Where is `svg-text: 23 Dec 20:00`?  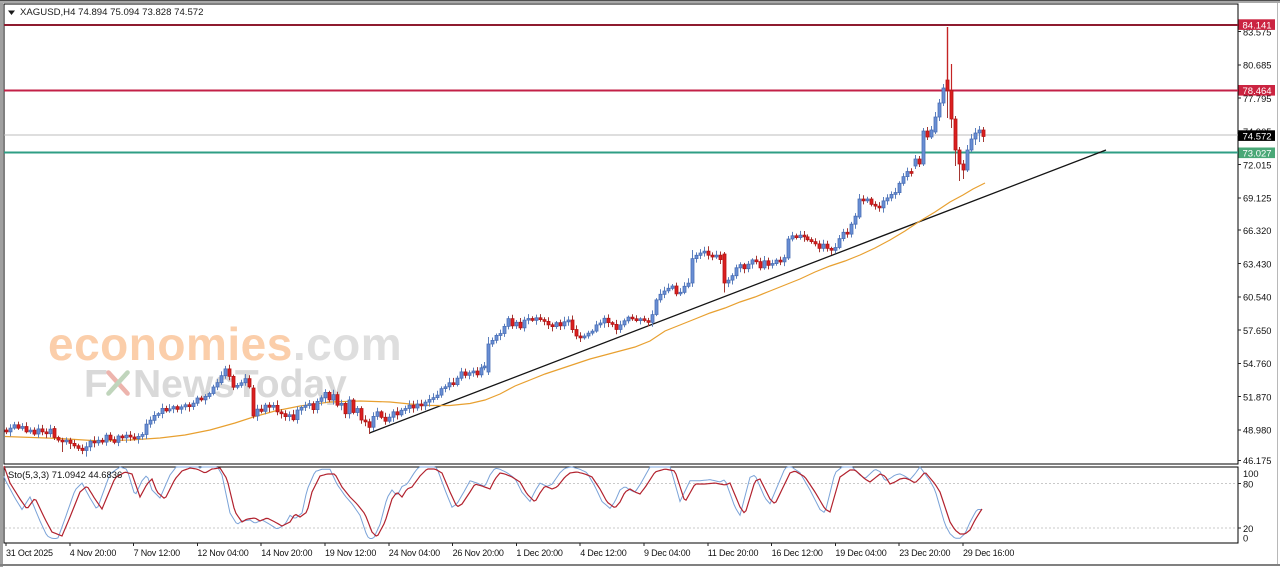
svg-text: 23 Dec 20:00 is located at coordinates (924, 553).